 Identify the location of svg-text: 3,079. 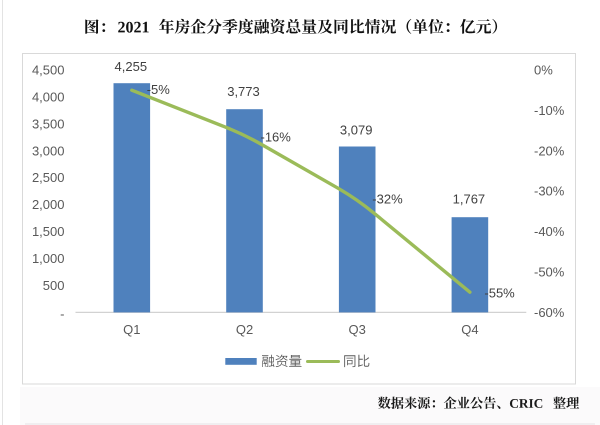
(356, 130).